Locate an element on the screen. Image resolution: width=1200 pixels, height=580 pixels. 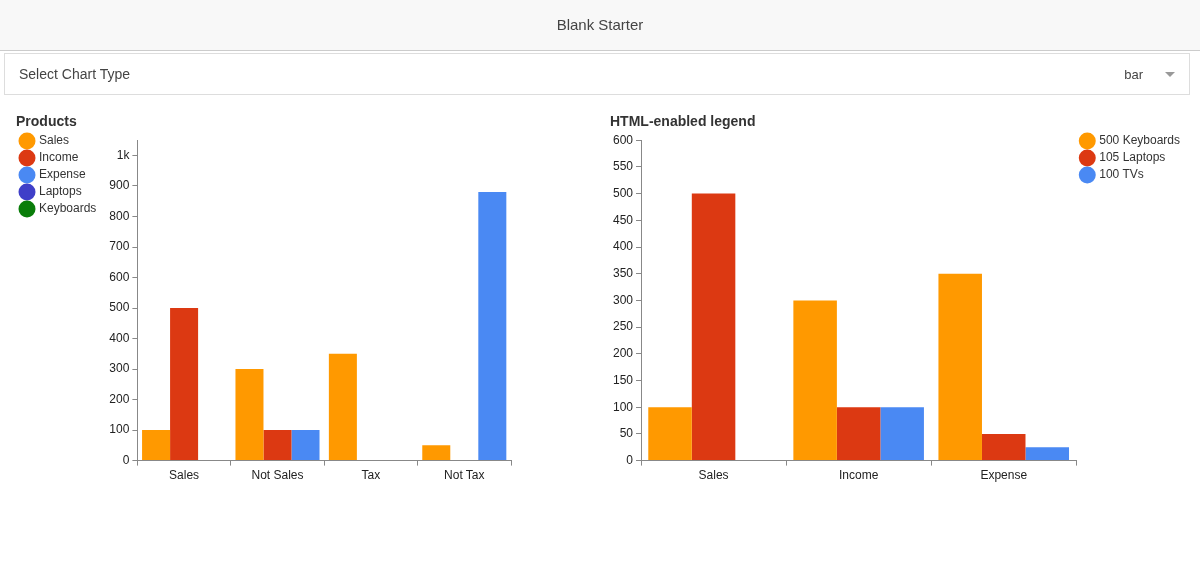
y-tick-label: 350 is located at coordinates (623, 273).